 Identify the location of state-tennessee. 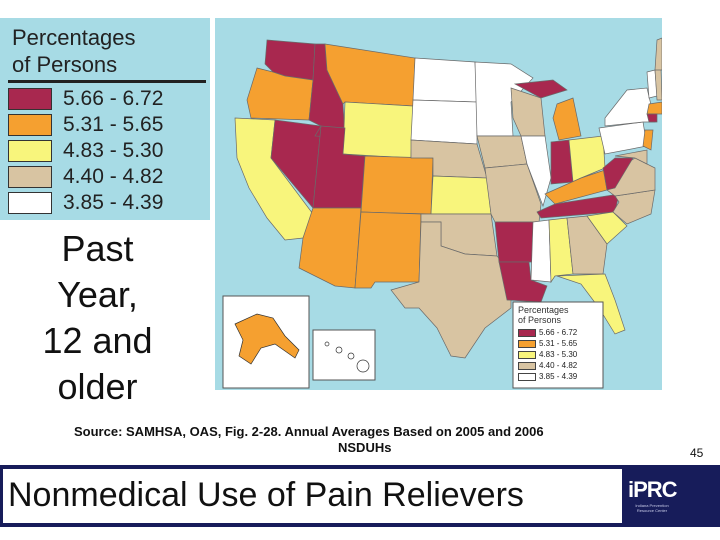
(578, 206).